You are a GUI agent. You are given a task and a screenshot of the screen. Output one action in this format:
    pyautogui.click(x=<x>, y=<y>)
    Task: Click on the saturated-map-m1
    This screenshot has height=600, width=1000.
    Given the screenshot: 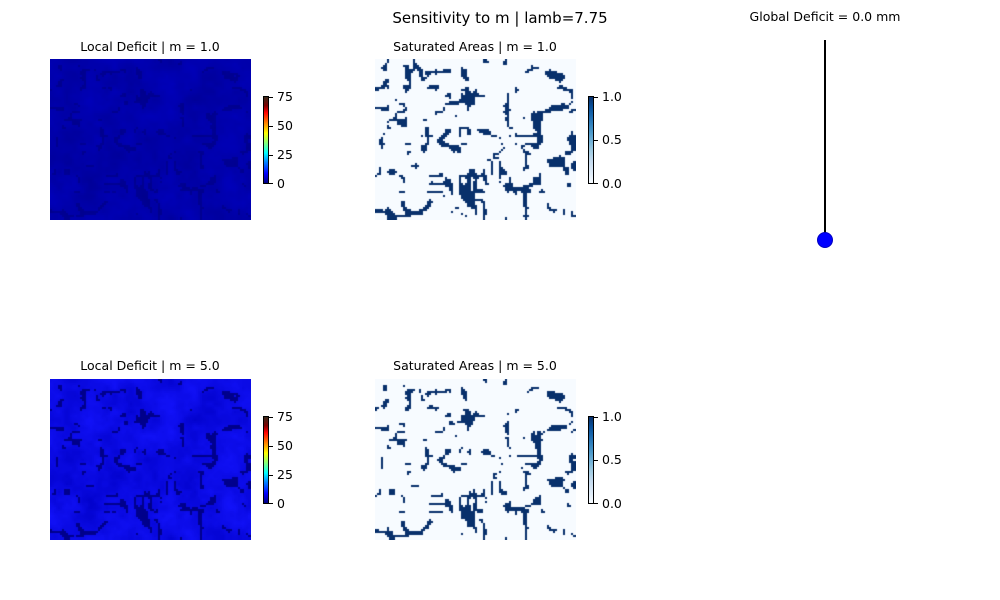 What is the action you would take?
    pyautogui.click(x=475, y=139)
    